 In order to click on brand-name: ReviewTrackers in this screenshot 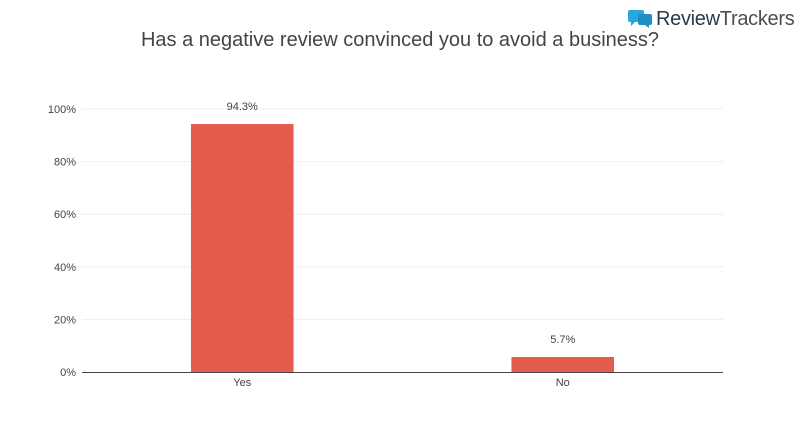, I will do `click(725, 19)`.